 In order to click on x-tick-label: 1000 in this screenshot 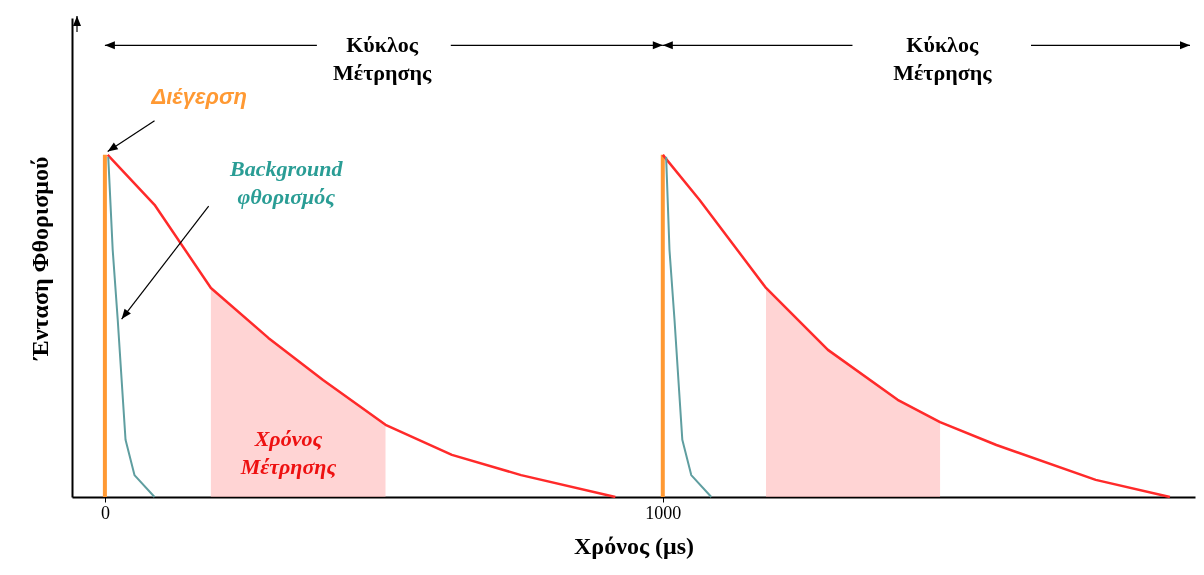, I will do `click(663, 512)`.